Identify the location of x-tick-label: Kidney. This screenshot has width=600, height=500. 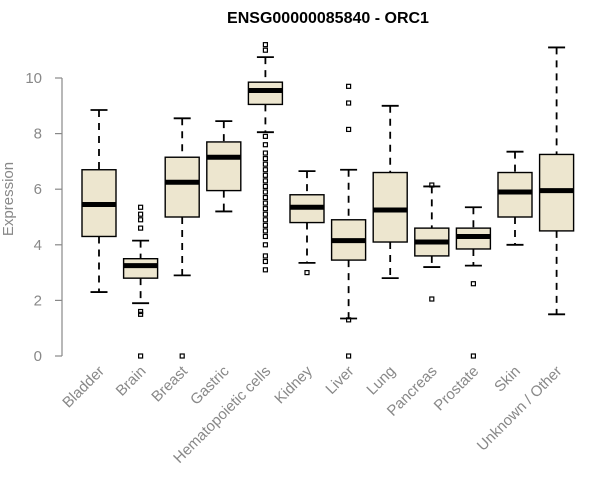
(293, 384).